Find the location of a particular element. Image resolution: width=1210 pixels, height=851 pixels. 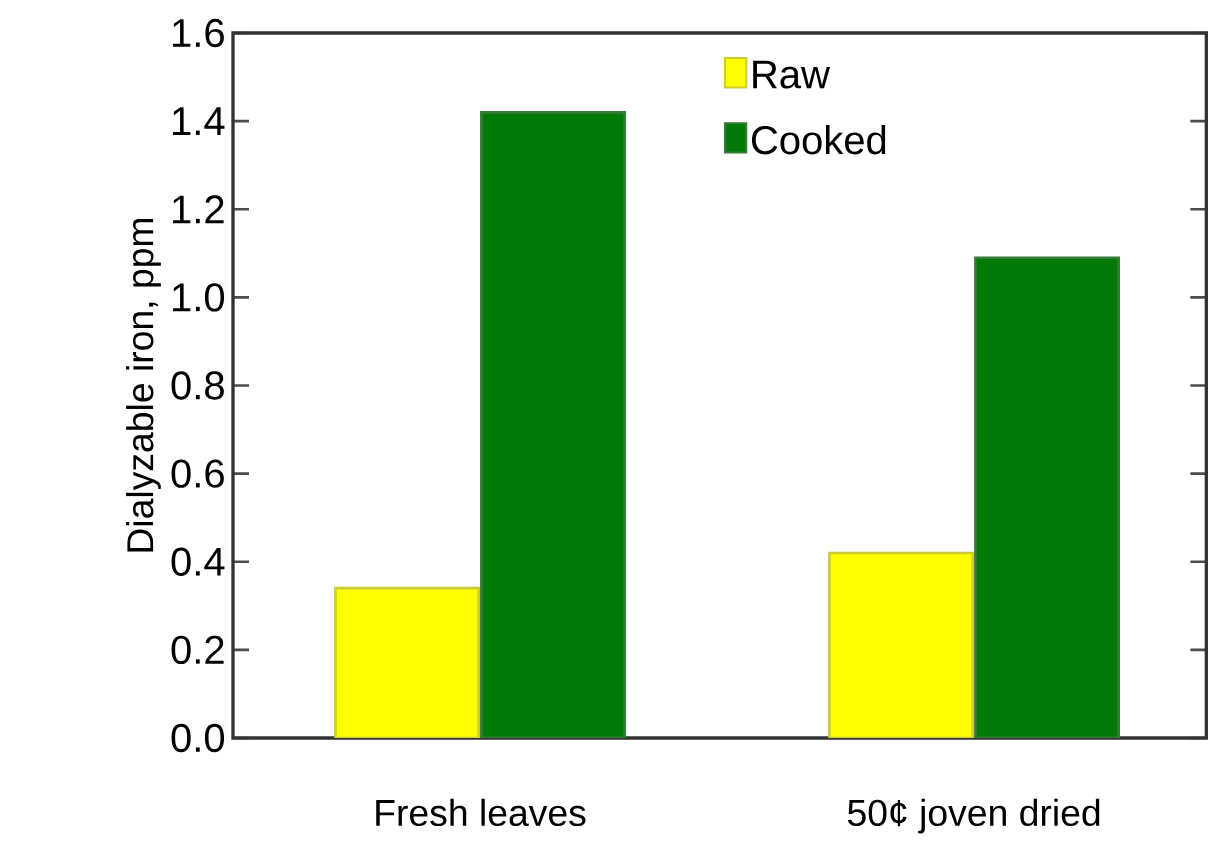

legend-label: Cooked is located at coordinates (818, 140).